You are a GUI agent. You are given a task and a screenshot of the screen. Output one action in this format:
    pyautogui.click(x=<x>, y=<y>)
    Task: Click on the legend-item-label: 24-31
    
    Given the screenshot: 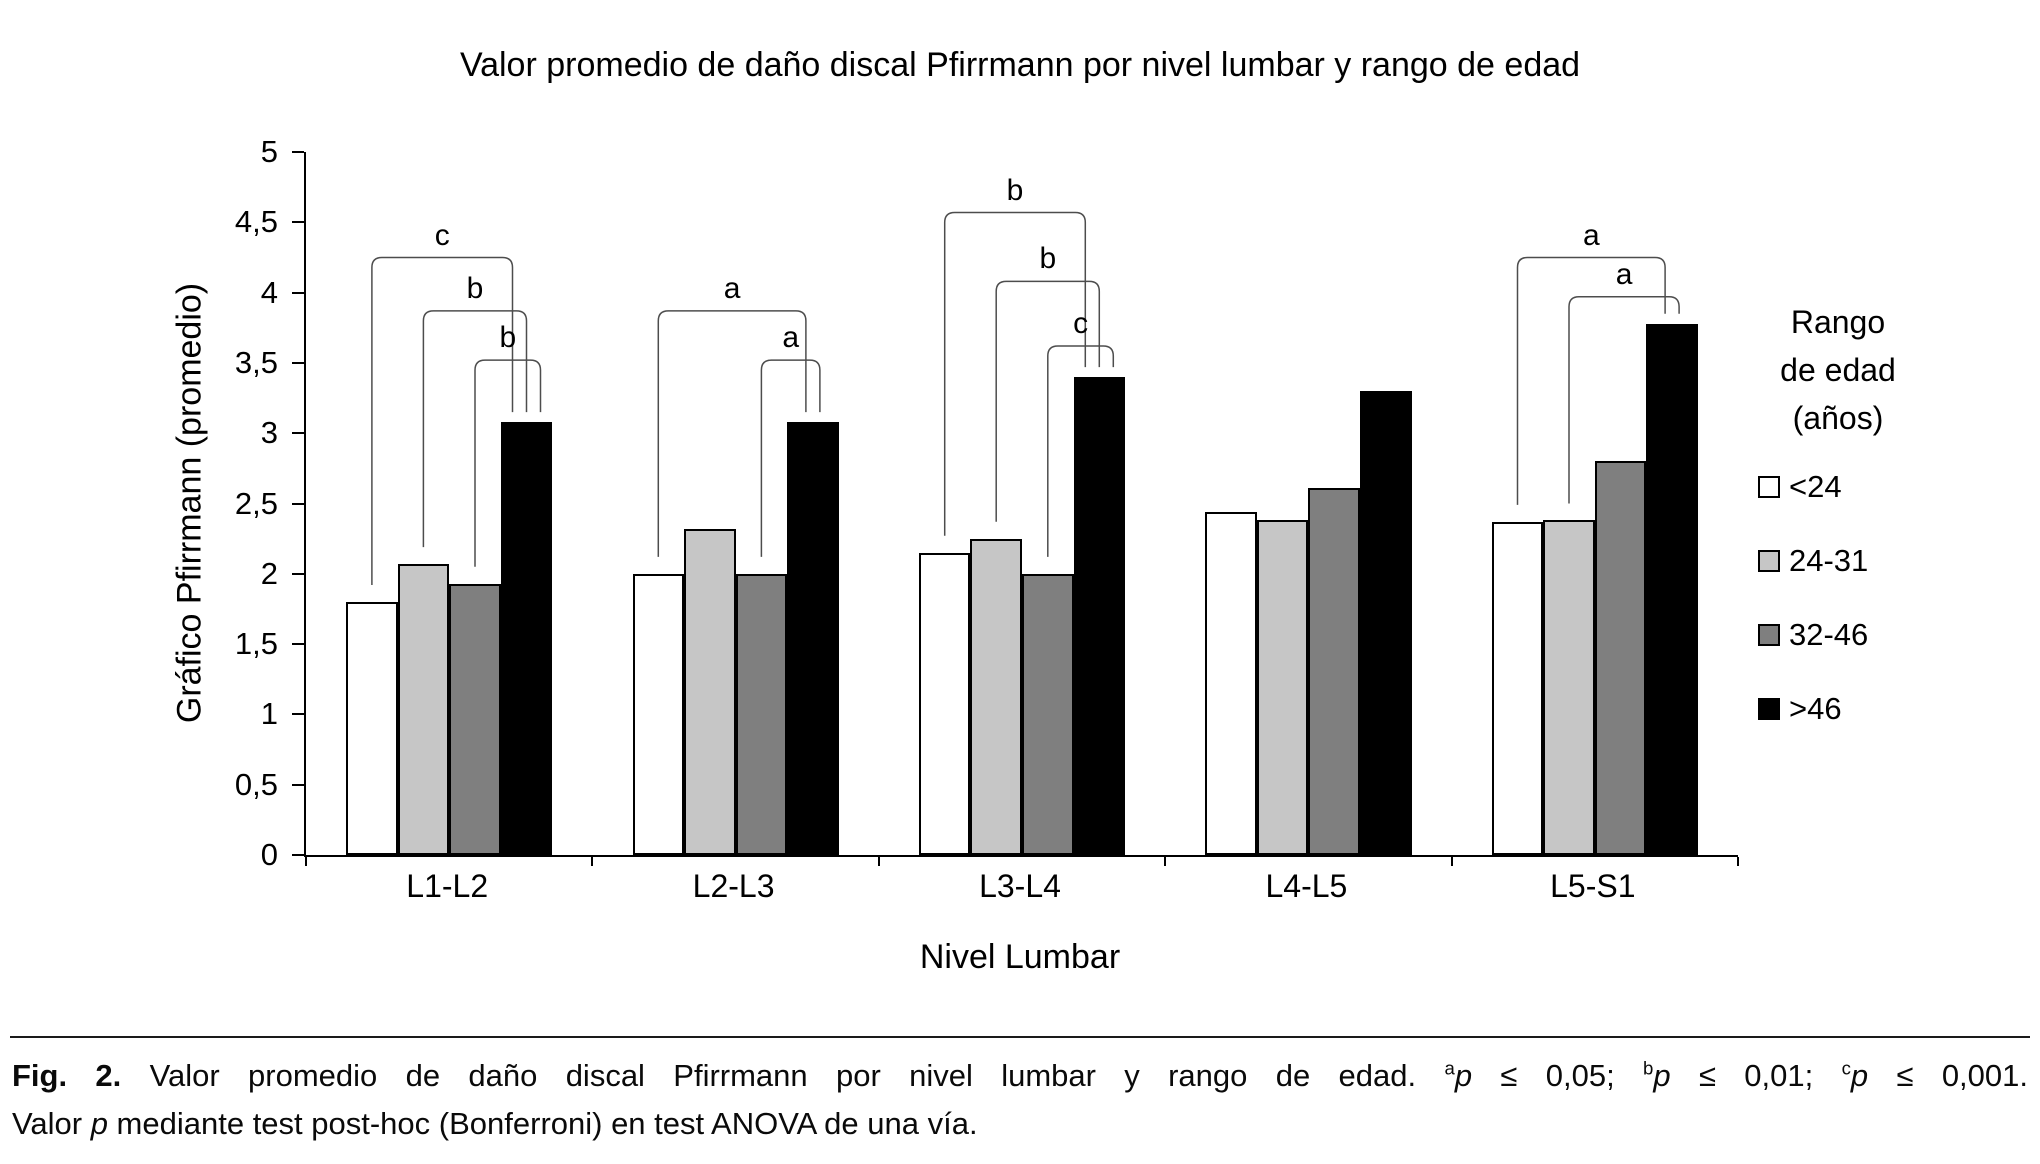 What is the action you would take?
    pyautogui.click(x=1829, y=560)
    